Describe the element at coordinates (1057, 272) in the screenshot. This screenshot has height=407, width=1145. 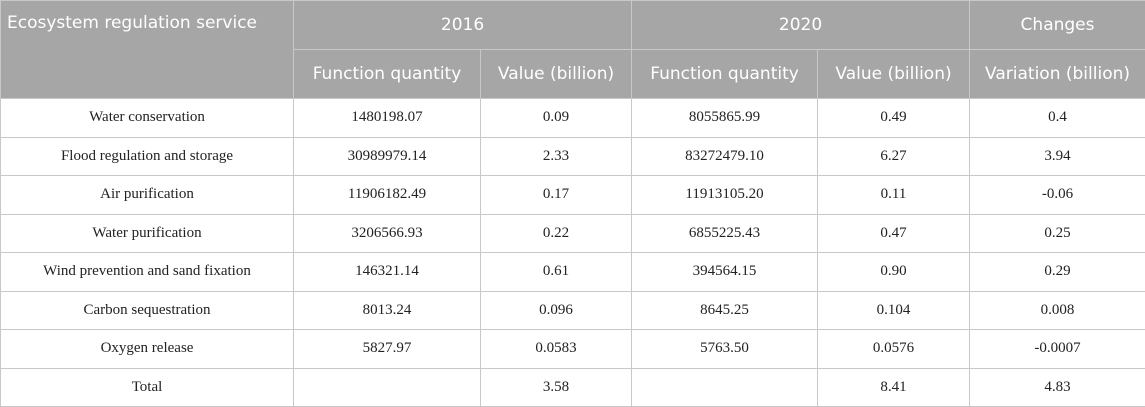
I see `cell-variation: 0.29` at that location.